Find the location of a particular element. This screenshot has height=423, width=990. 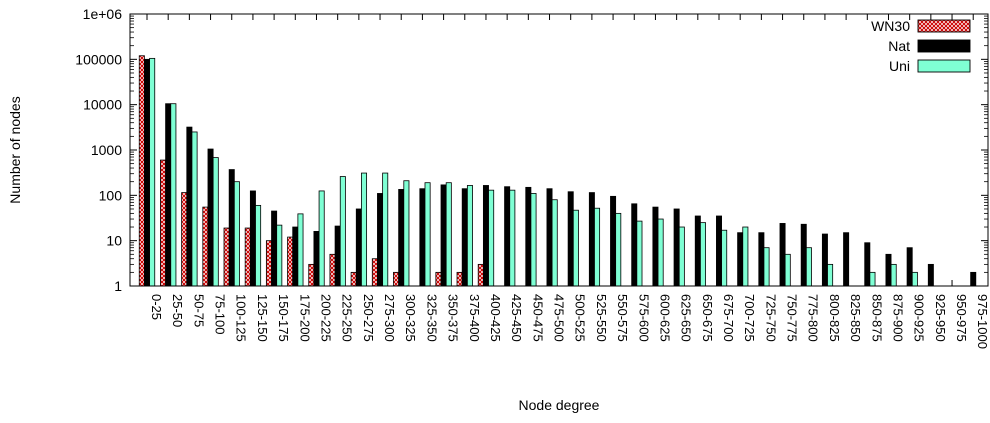

x-tick-label: 675-700 is located at coordinates (728, 318).